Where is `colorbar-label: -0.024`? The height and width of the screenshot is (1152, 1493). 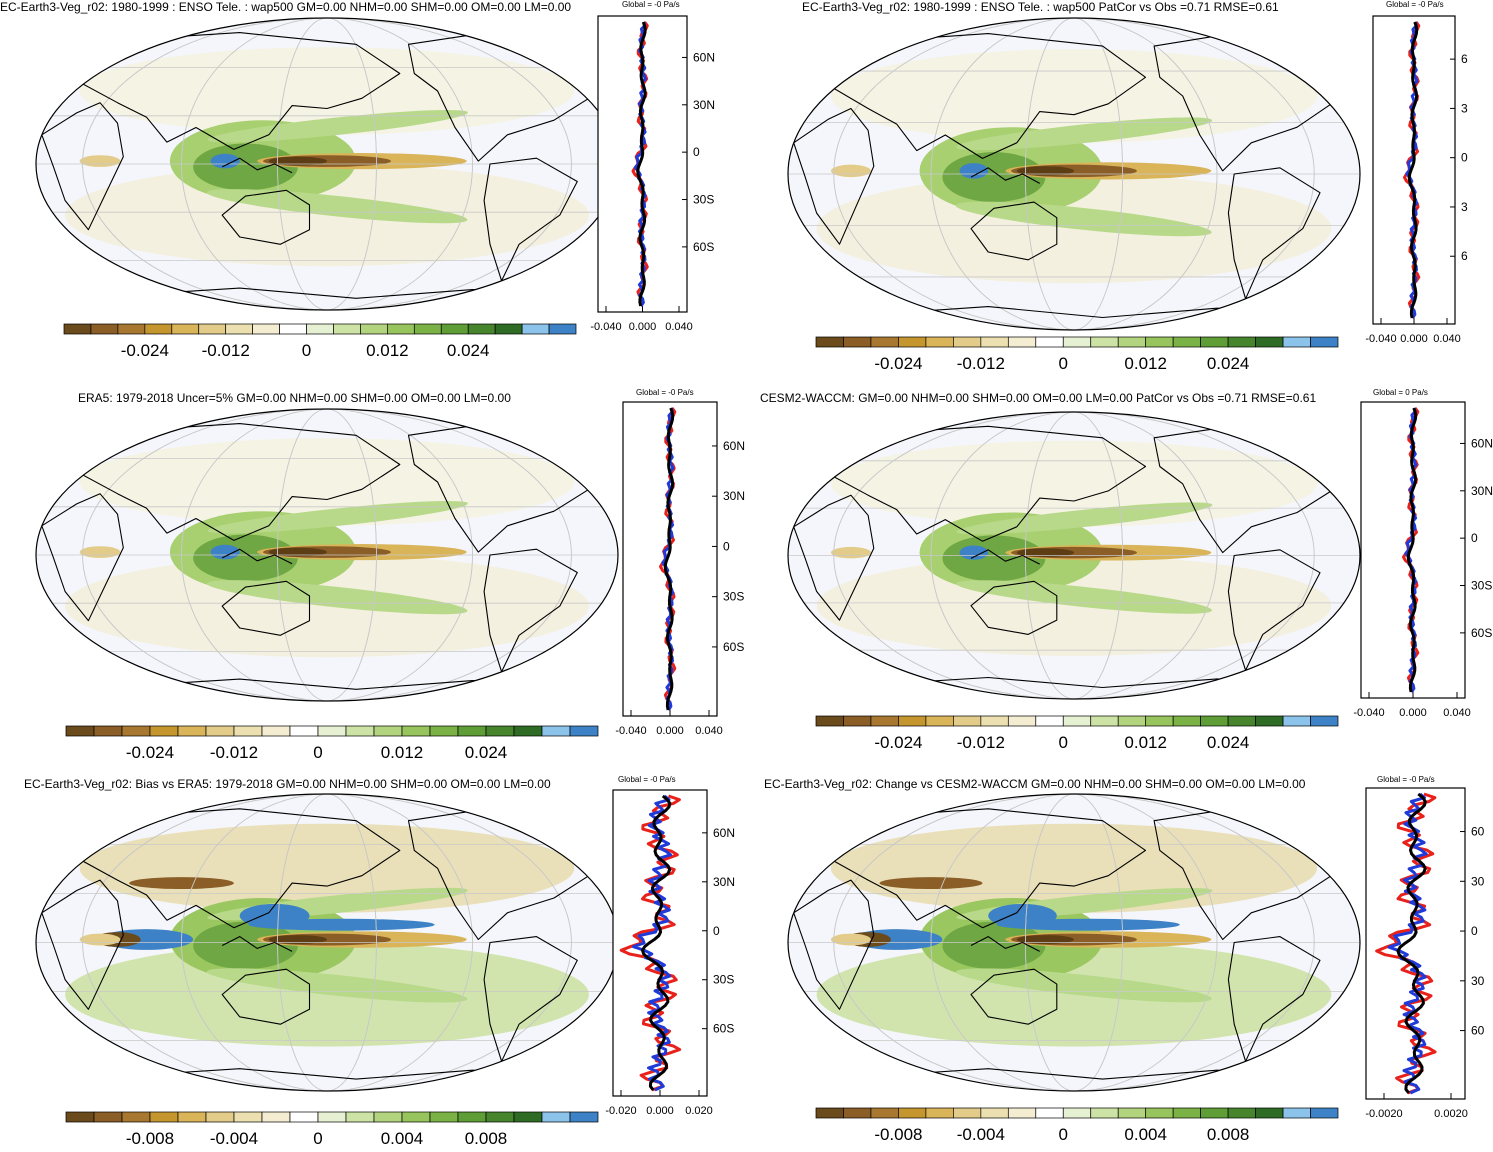 colorbar-label: -0.024 is located at coordinates (898, 742).